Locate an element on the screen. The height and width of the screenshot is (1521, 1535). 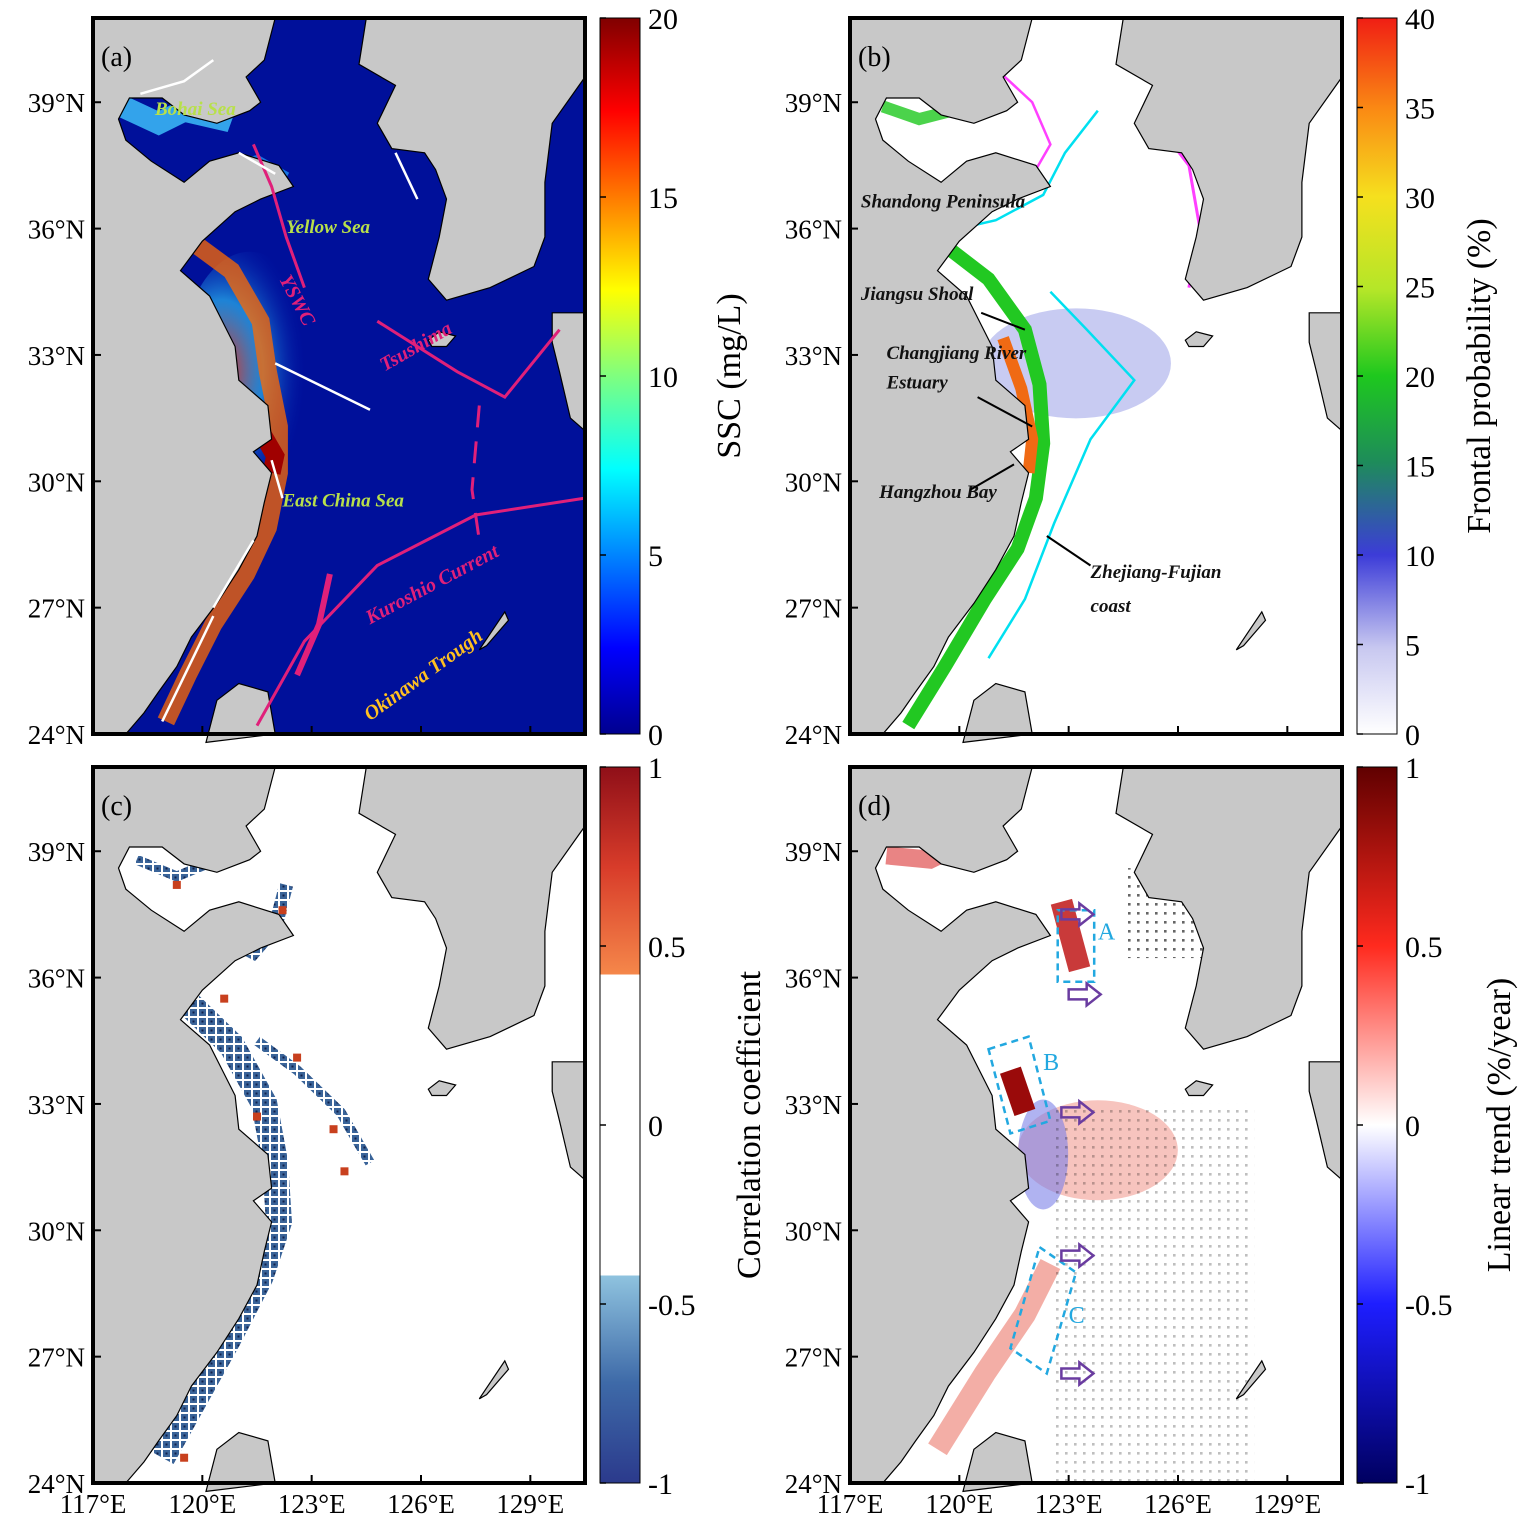
b-cb-tick-label: 20 is located at coordinates (1420, 377).